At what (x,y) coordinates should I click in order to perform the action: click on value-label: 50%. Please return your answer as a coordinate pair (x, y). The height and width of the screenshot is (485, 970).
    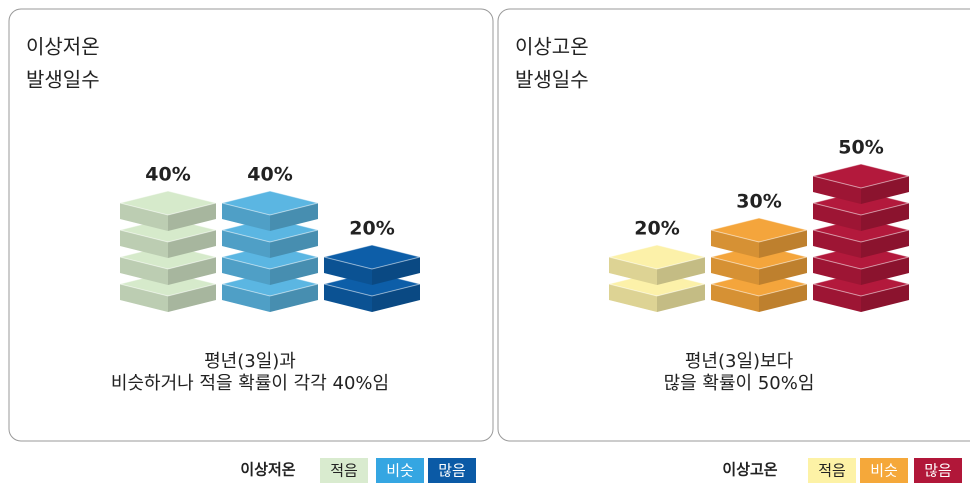
    Looking at the image, I should click on (860, 148).